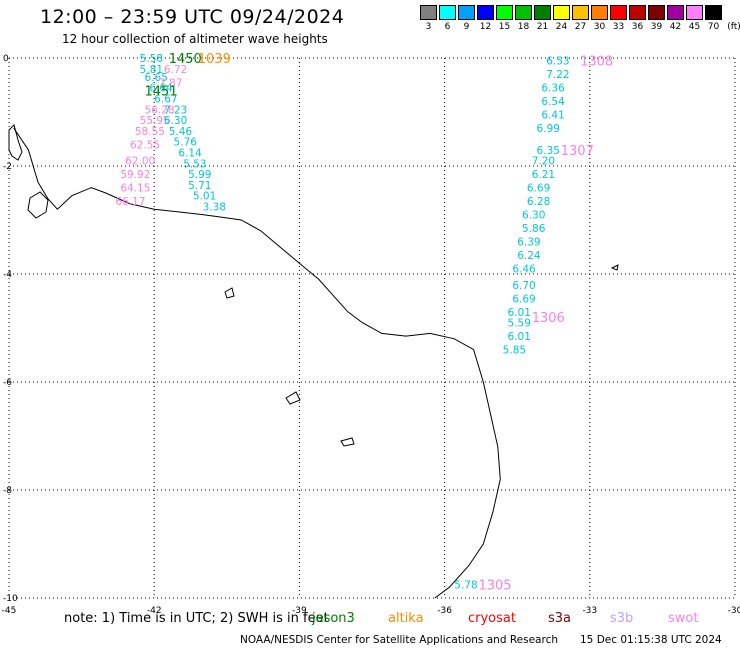  I want to click on wave-height-value: 5.59, so click(519, 324).